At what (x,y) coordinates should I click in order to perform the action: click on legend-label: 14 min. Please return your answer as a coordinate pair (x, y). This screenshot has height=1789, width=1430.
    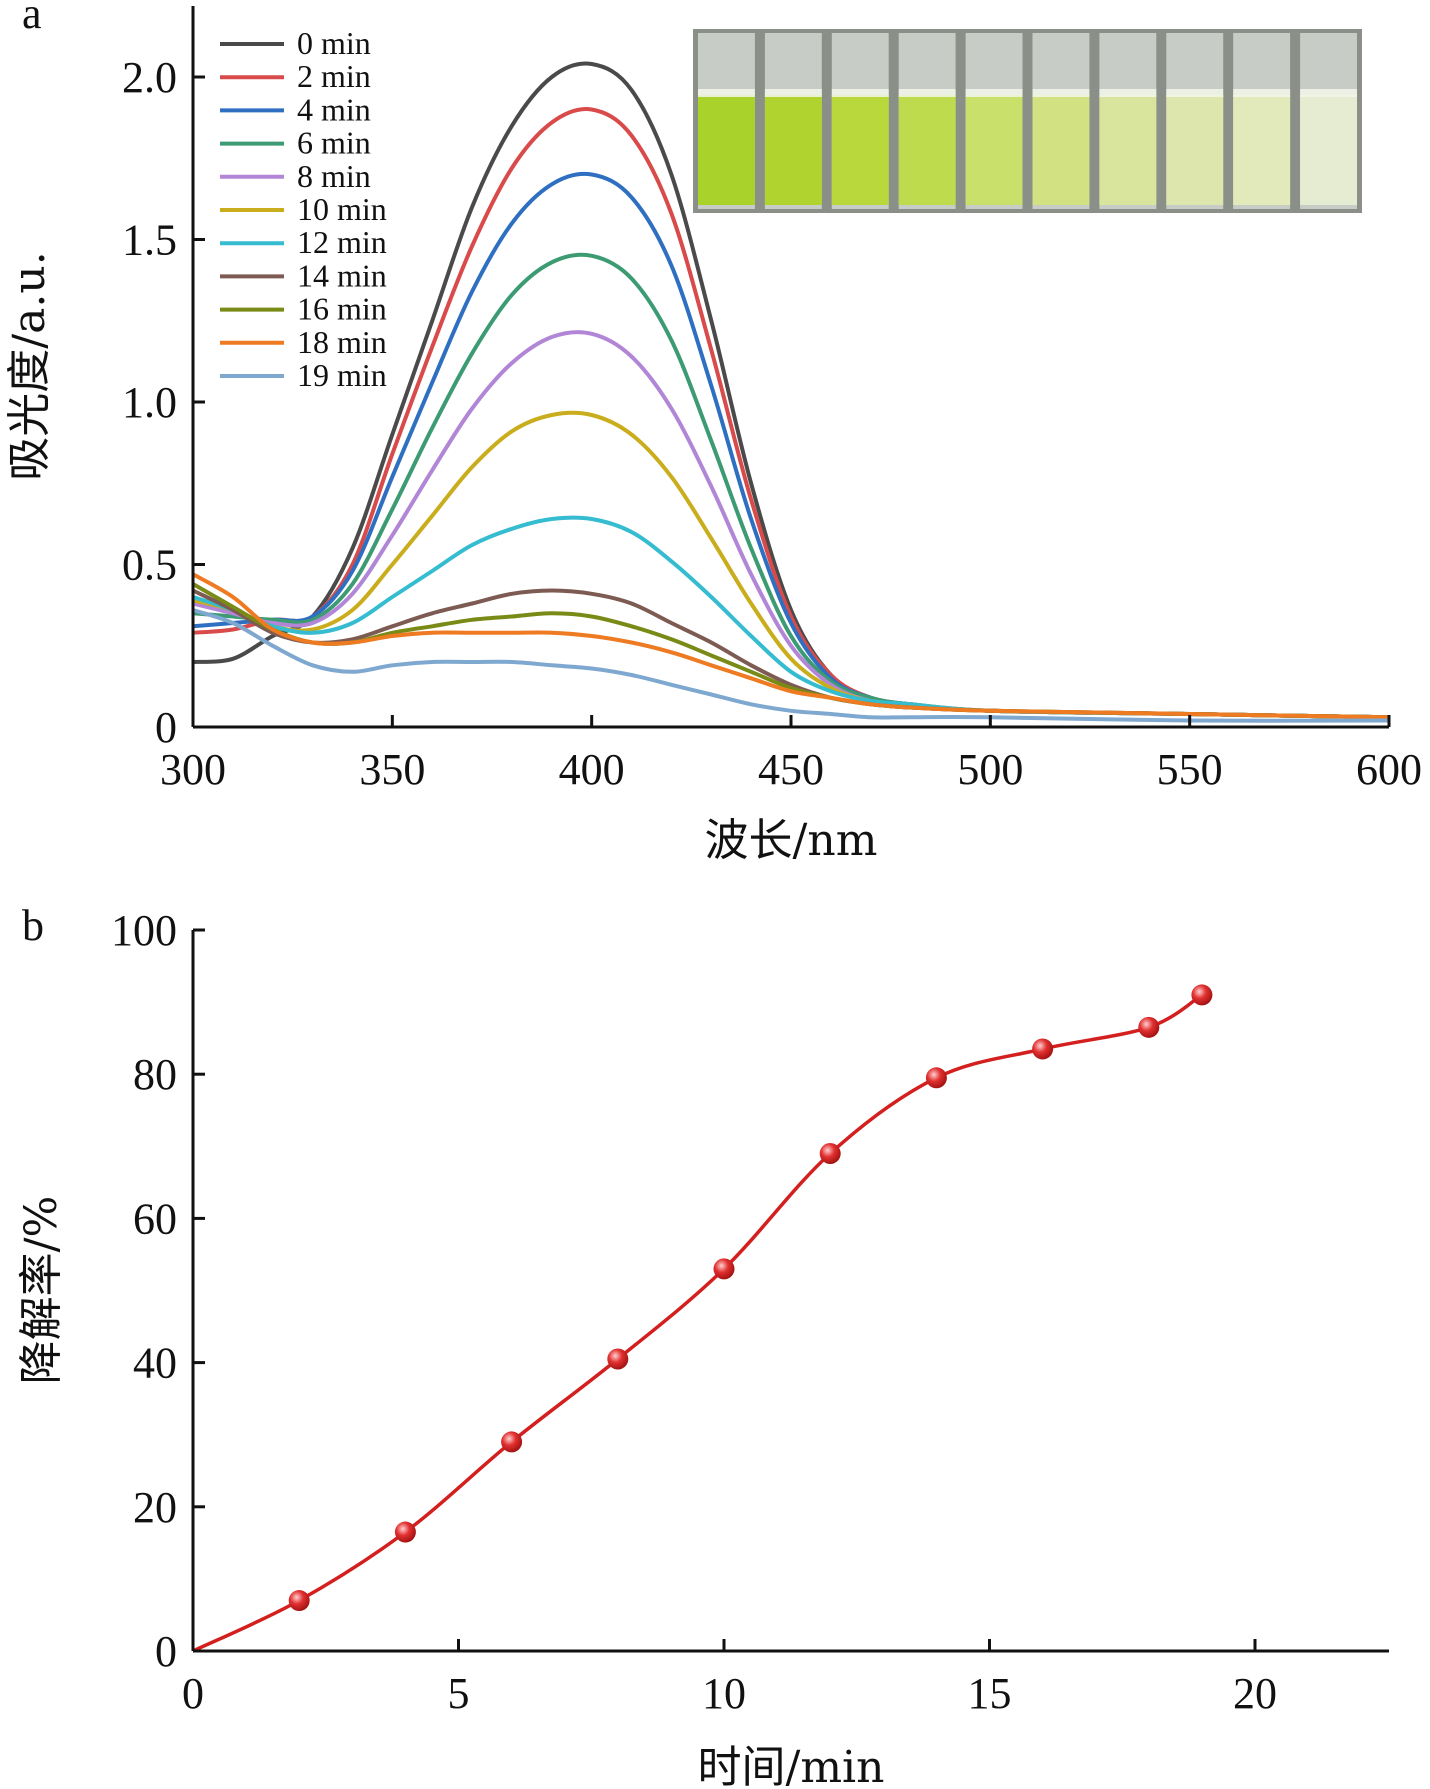
    Looking at the image, I should click on (342, 275).